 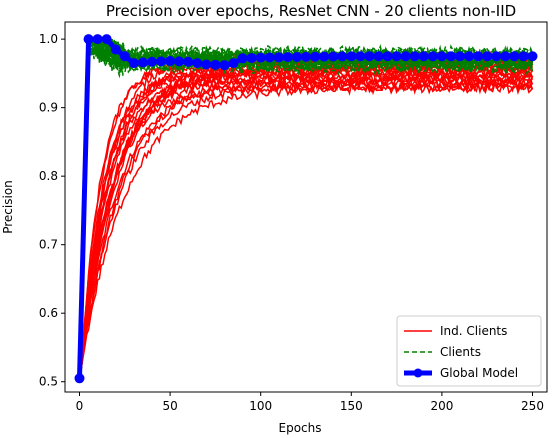 What do you see at coordinates (48, 245) in the screenshot?
I see `y-tick-label-3: 0.7` at bounding box center [48, 245].